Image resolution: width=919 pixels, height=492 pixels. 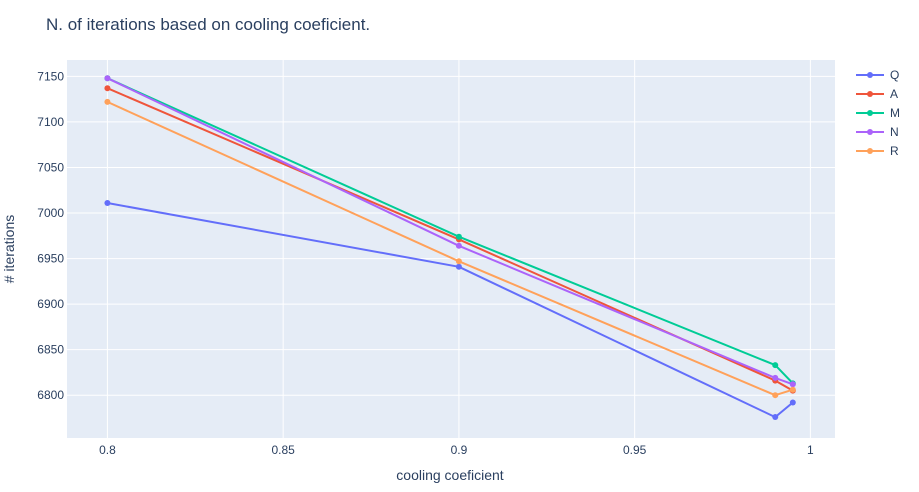 I want to click on legend-label: A, so click(x=894, y=94).